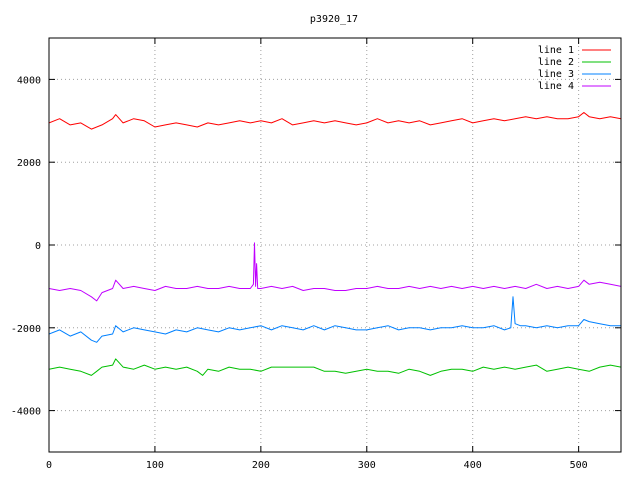 This screenshot has width=640, height=480. Describe the element at coordinates (556, 62) in the screenshot. I see `legend-label: line 2` at that location.